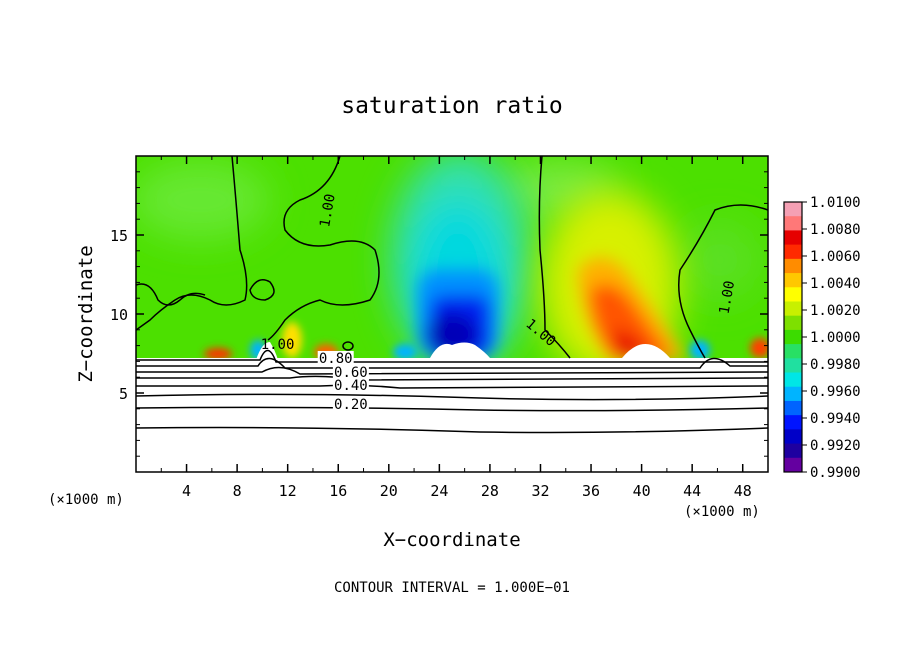 The height and width of the screenshot is (654, 904). What do you see at coordinates (86, 313) in the screenshot?
I see `y-axis-label: Z−coordinate` at bounding box center [86, 313].